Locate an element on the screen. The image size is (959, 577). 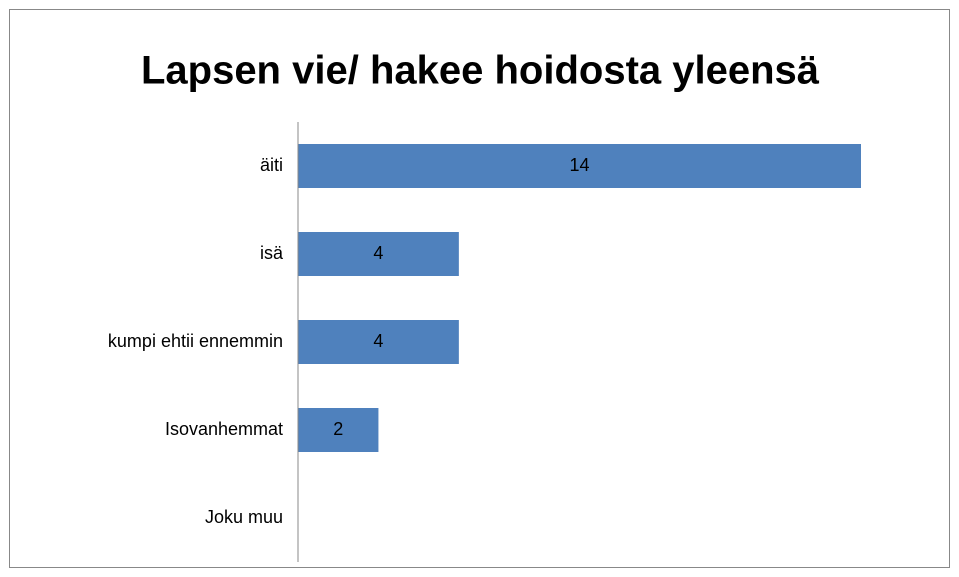
chart-title: Lapsen vie/ hakee hoidosta yleensä is located at coordinates (480, 71).